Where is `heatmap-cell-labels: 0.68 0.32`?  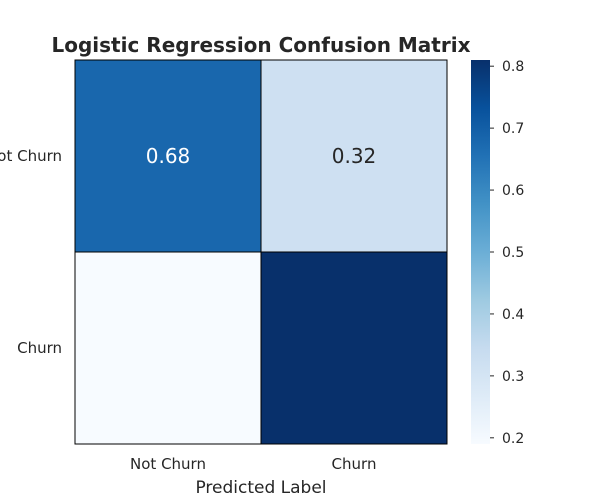
heatmap-cell-labels: 0.68 0.32 is located at coordinates (261, 156).